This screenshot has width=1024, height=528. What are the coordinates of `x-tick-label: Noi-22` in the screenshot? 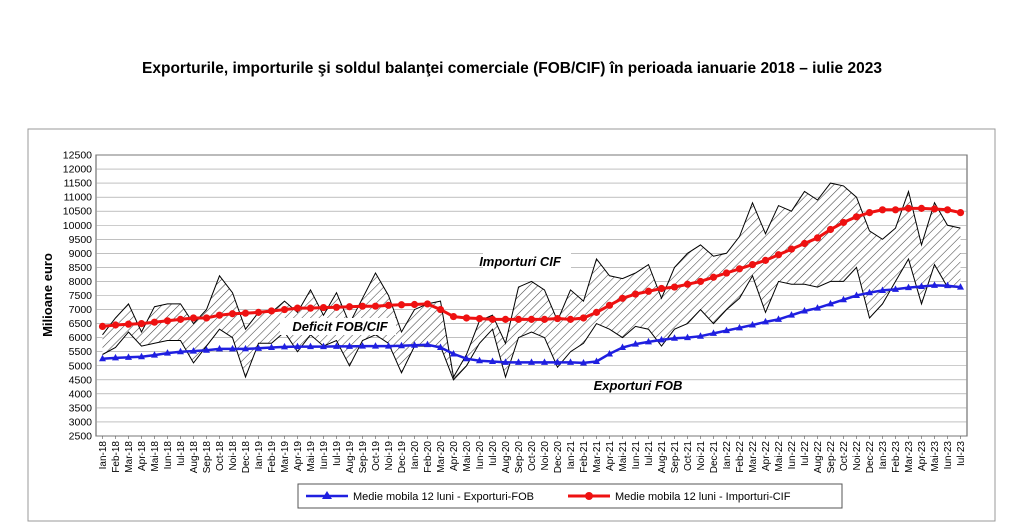 It's located at (857, 456).